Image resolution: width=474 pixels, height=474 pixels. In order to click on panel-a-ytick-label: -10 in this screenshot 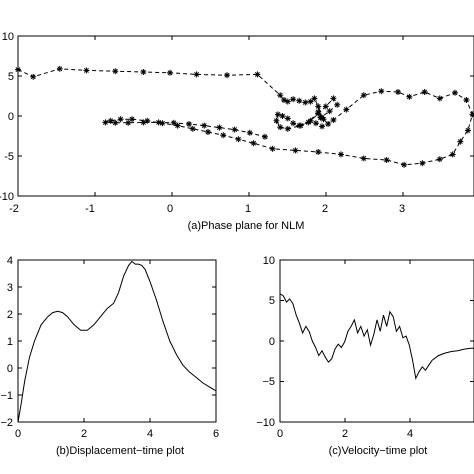, I will do `click(7, 197)`.